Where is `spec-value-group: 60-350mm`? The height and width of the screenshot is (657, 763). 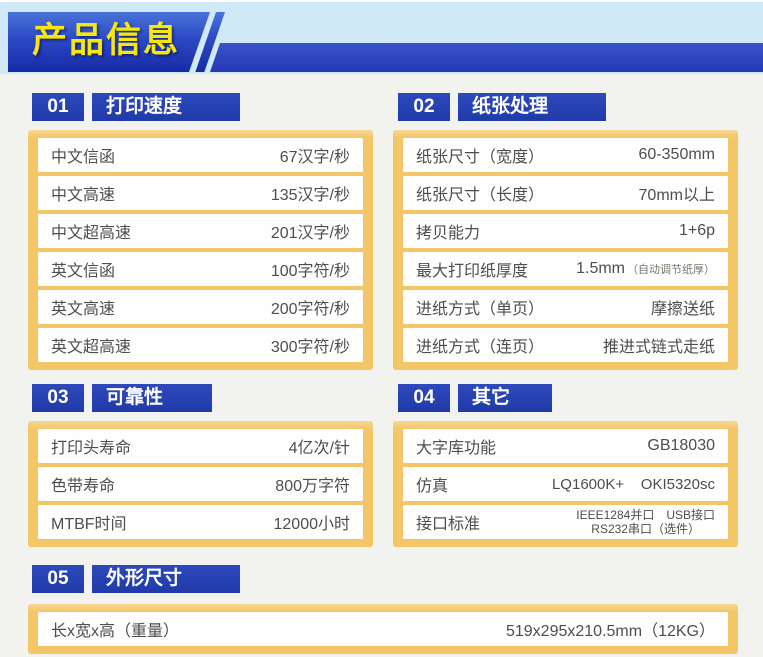 spec-value-group: 60-350mm is located at coordinates (677, 155).